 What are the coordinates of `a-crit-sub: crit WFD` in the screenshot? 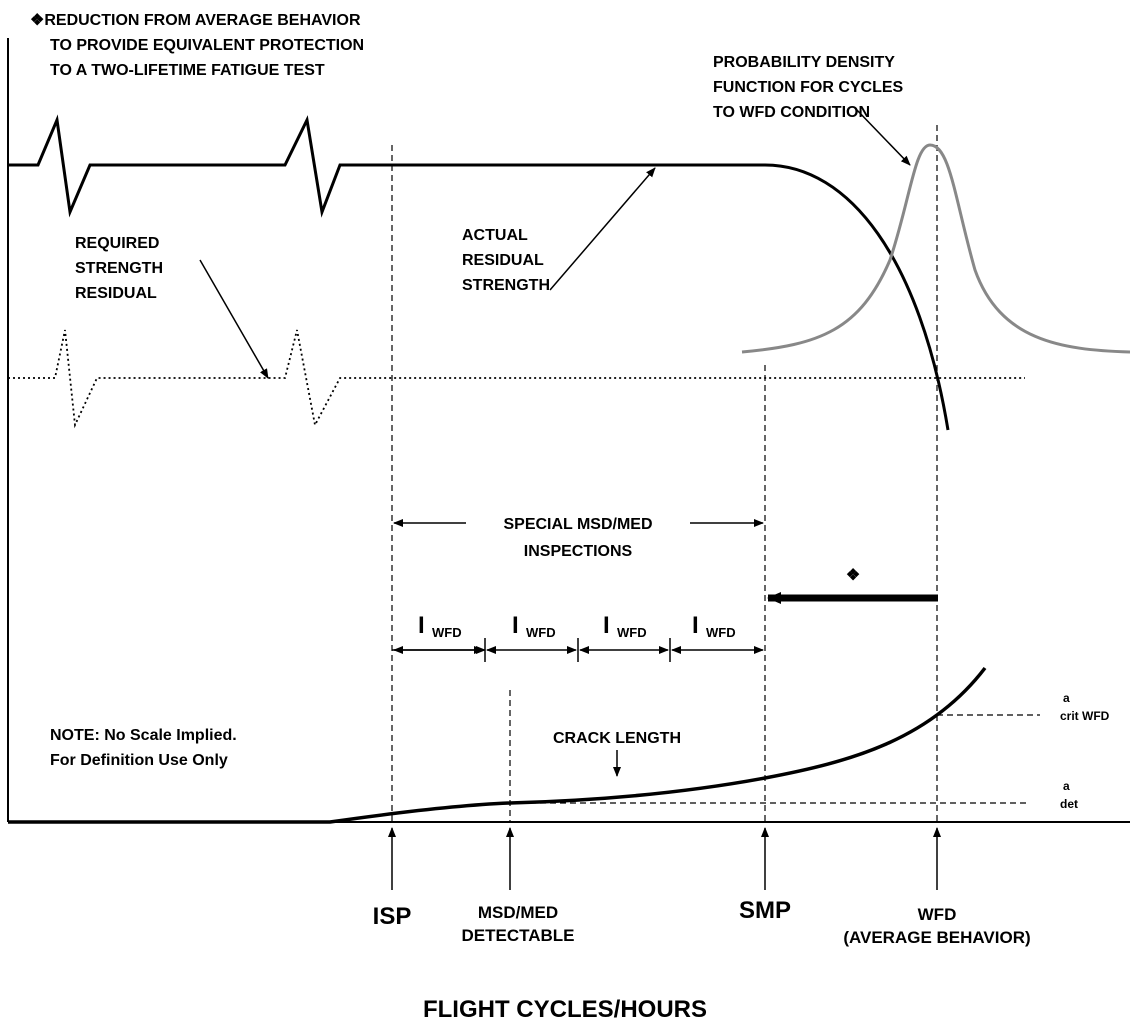 It's located at (1085, 716).